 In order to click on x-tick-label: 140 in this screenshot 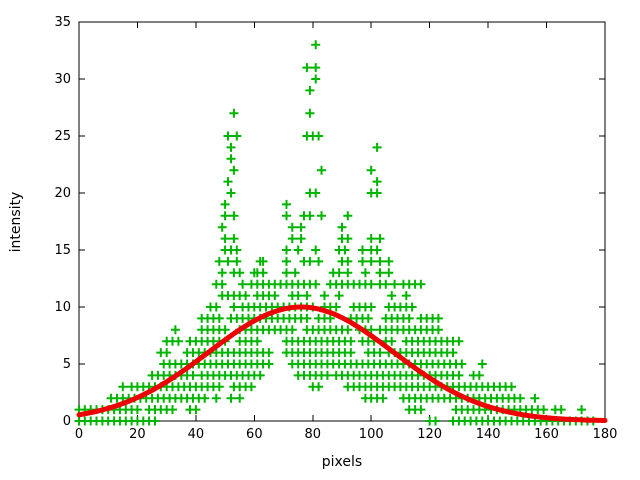, I will do `click(488, 434)`.